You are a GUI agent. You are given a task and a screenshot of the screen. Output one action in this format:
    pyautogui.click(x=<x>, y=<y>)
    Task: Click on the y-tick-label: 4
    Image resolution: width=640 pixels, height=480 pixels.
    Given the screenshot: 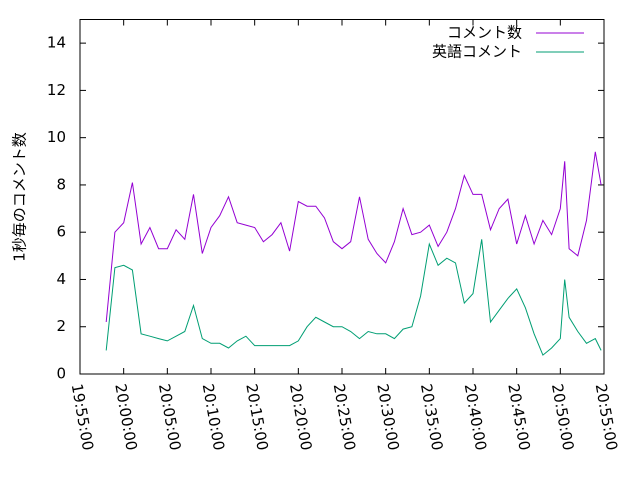 What is the action you would take?
    pyautogui.click(x=61, y=279)
    